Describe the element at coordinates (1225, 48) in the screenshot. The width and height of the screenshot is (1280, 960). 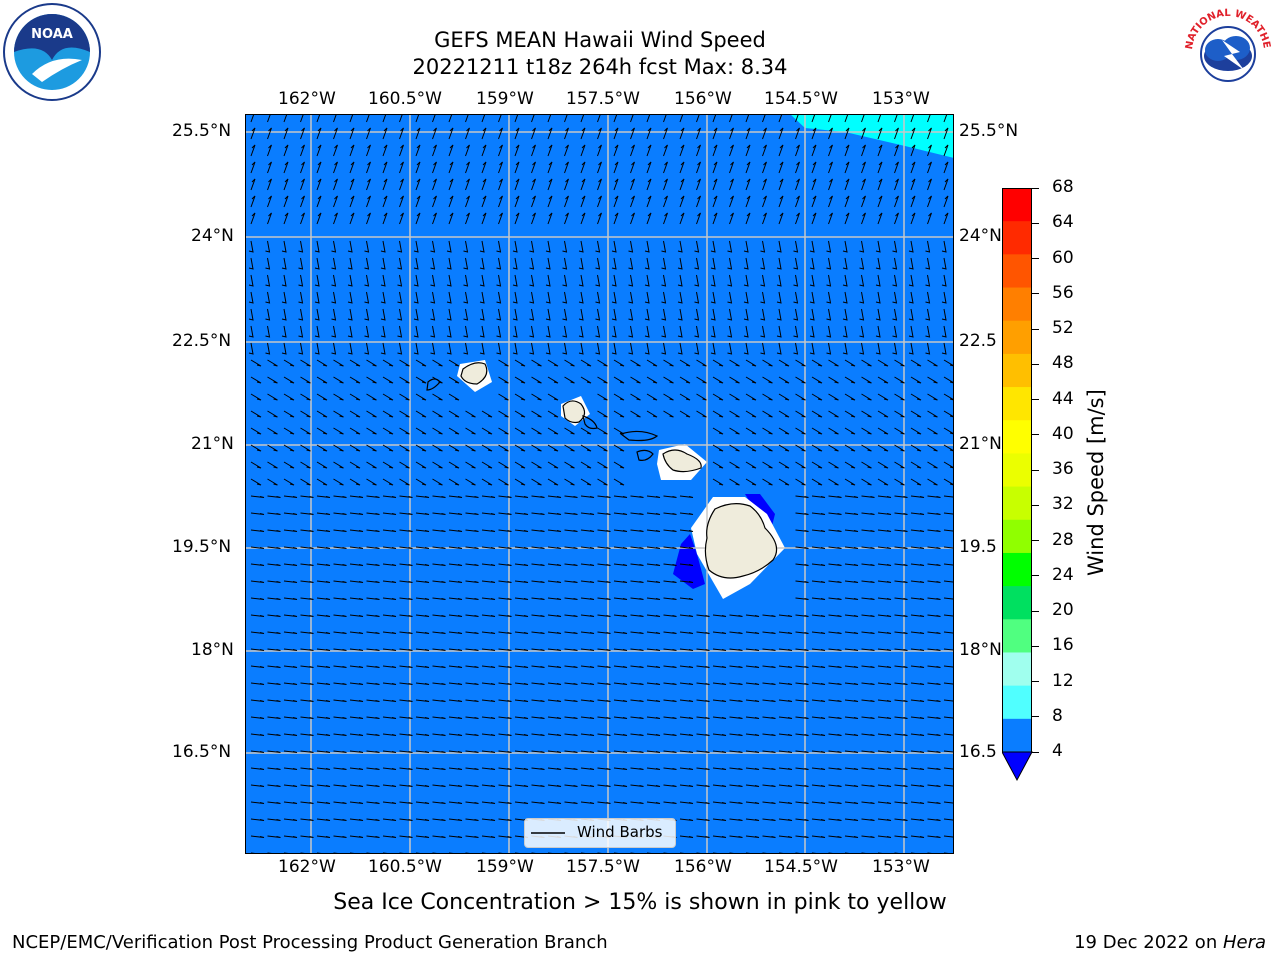
I see `nws-logo: NATIONAL WEATHER SERVICE` at that location.